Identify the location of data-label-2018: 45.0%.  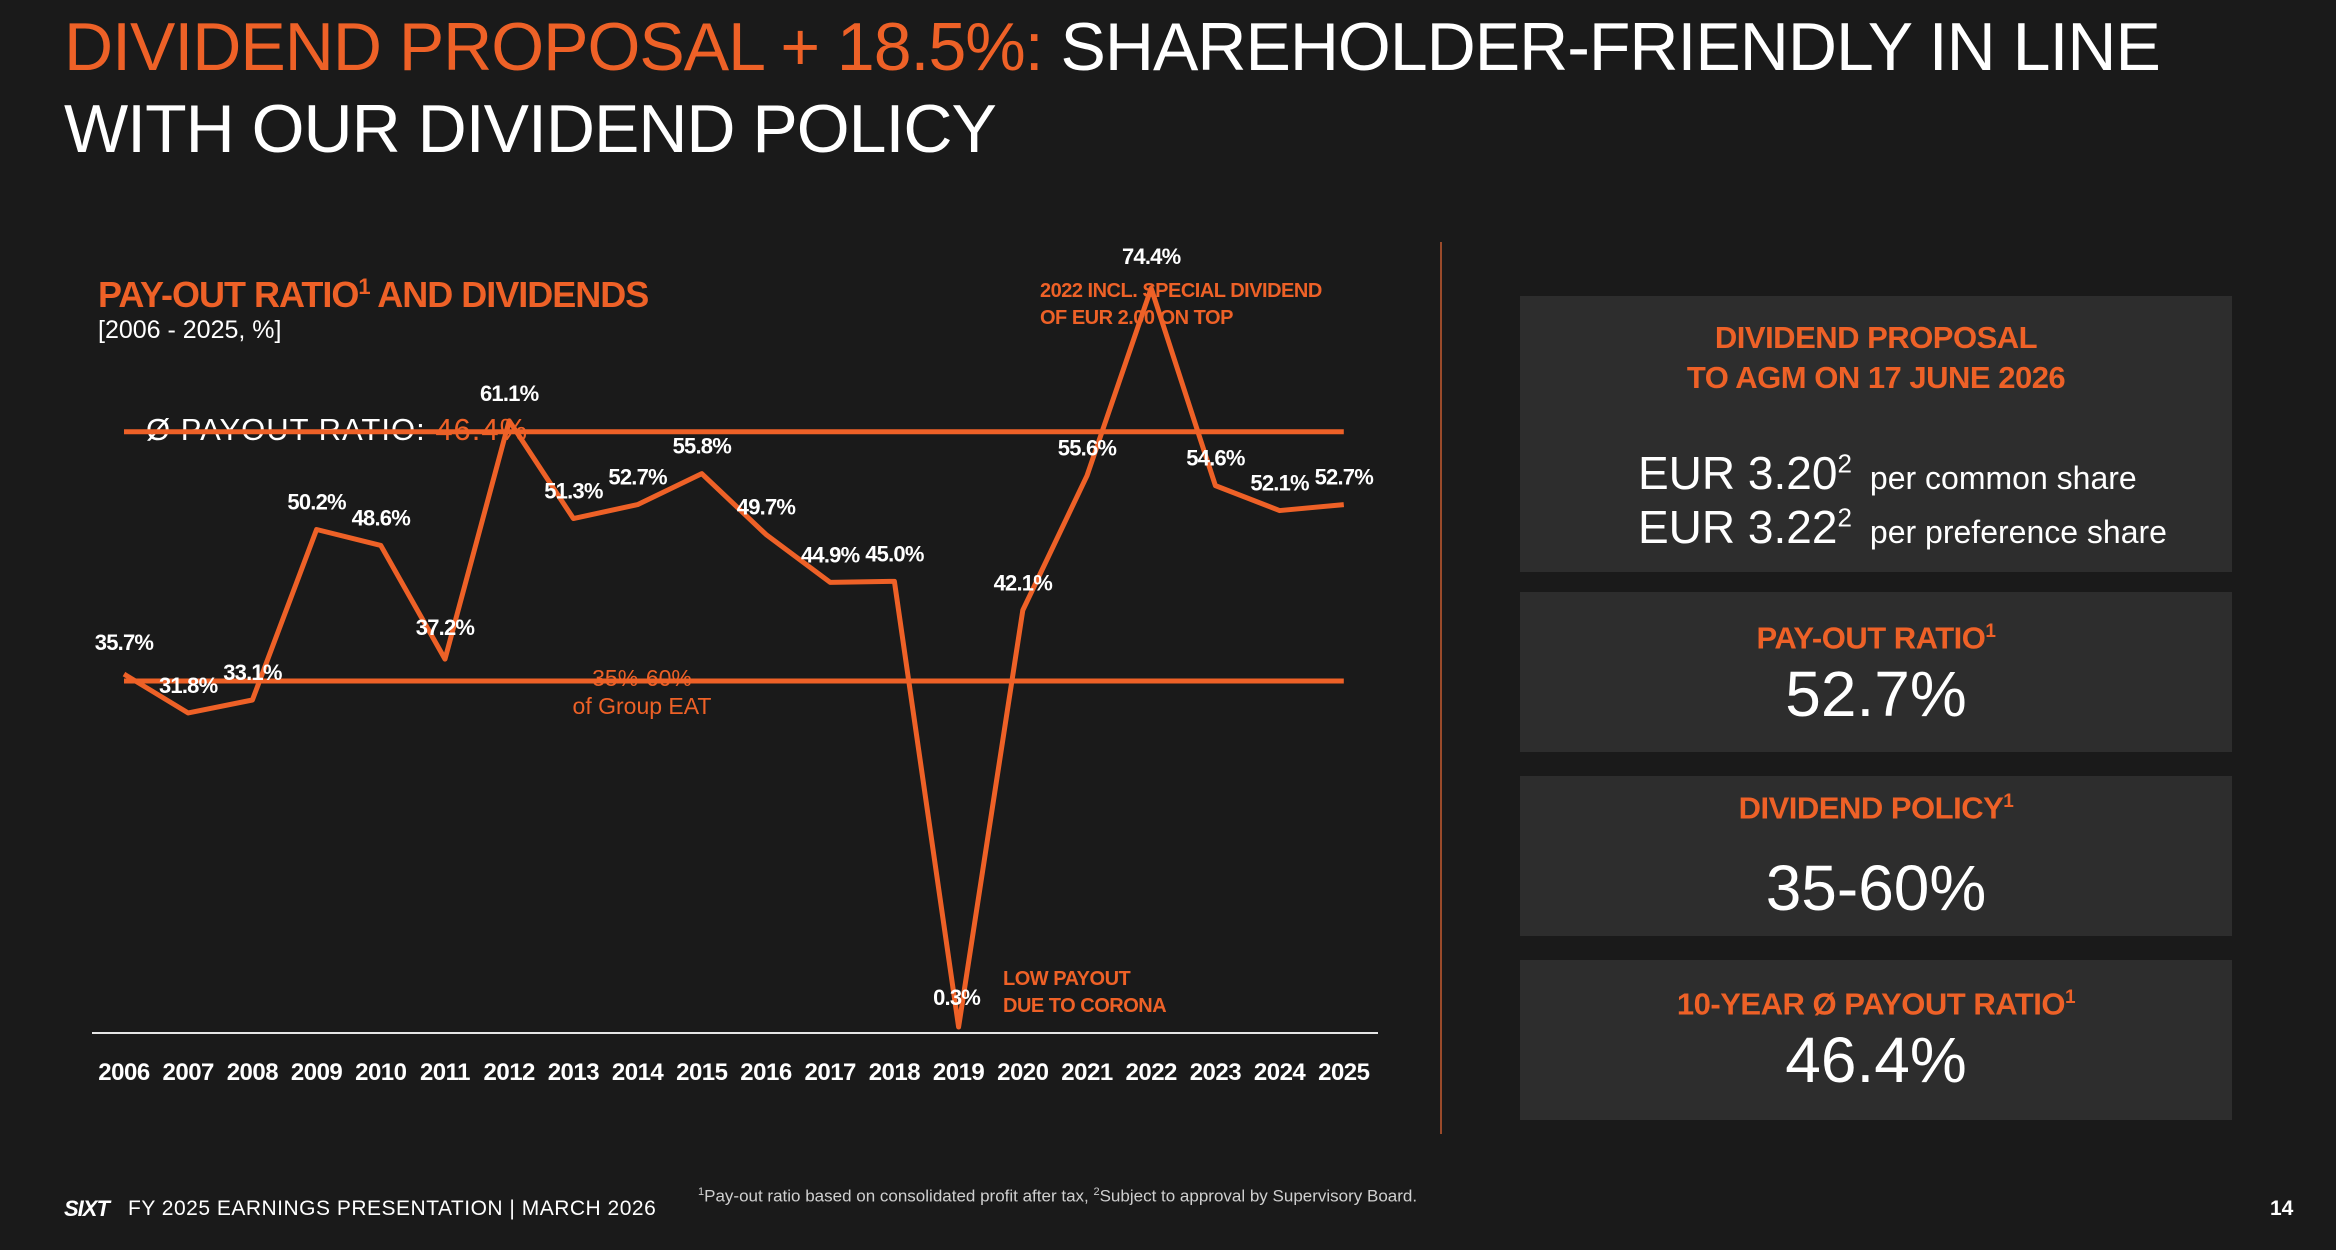
(894, 553).